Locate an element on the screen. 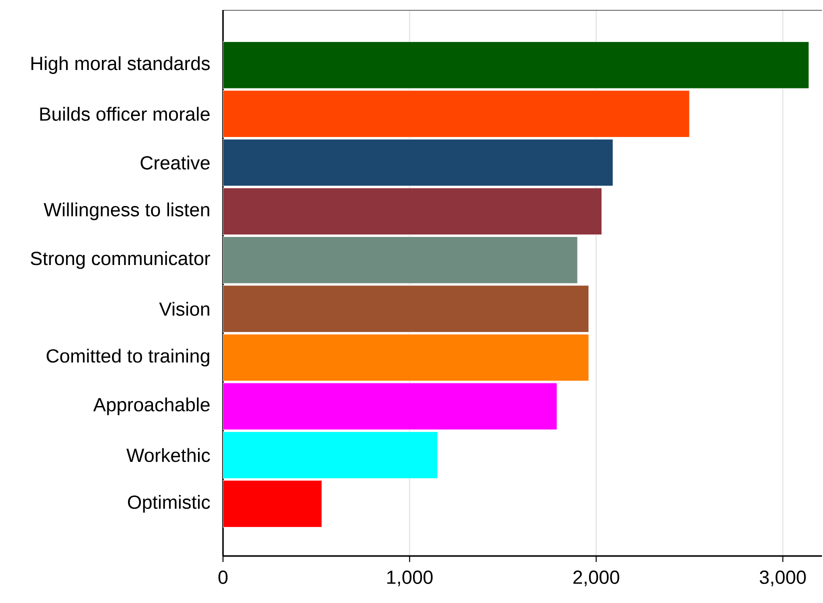  y-tick-label: Creative is located at coordinates (175, 163).